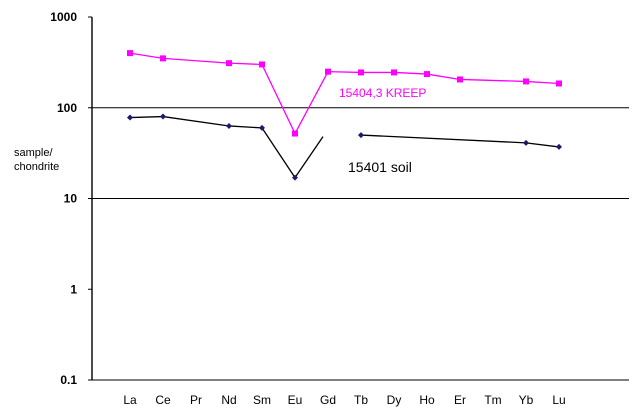  I want to click on y-axis-label-line1: sample/, so click(33, 153).